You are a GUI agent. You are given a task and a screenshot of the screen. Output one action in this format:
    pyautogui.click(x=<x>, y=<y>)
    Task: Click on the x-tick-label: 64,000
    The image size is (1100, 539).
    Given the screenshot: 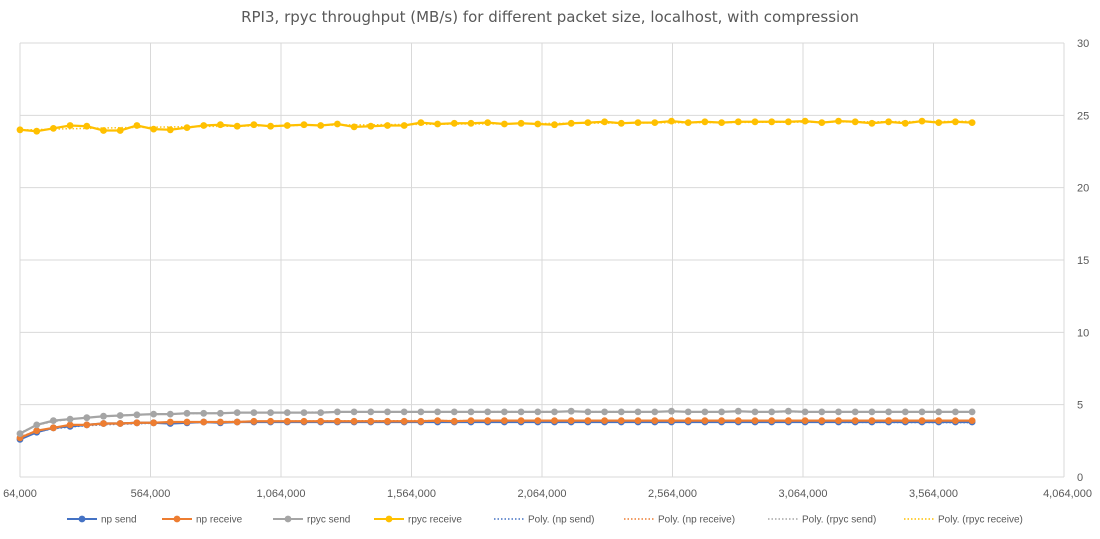 What is the action you would take?
    pyautogui.click(x=20, y=494)
    